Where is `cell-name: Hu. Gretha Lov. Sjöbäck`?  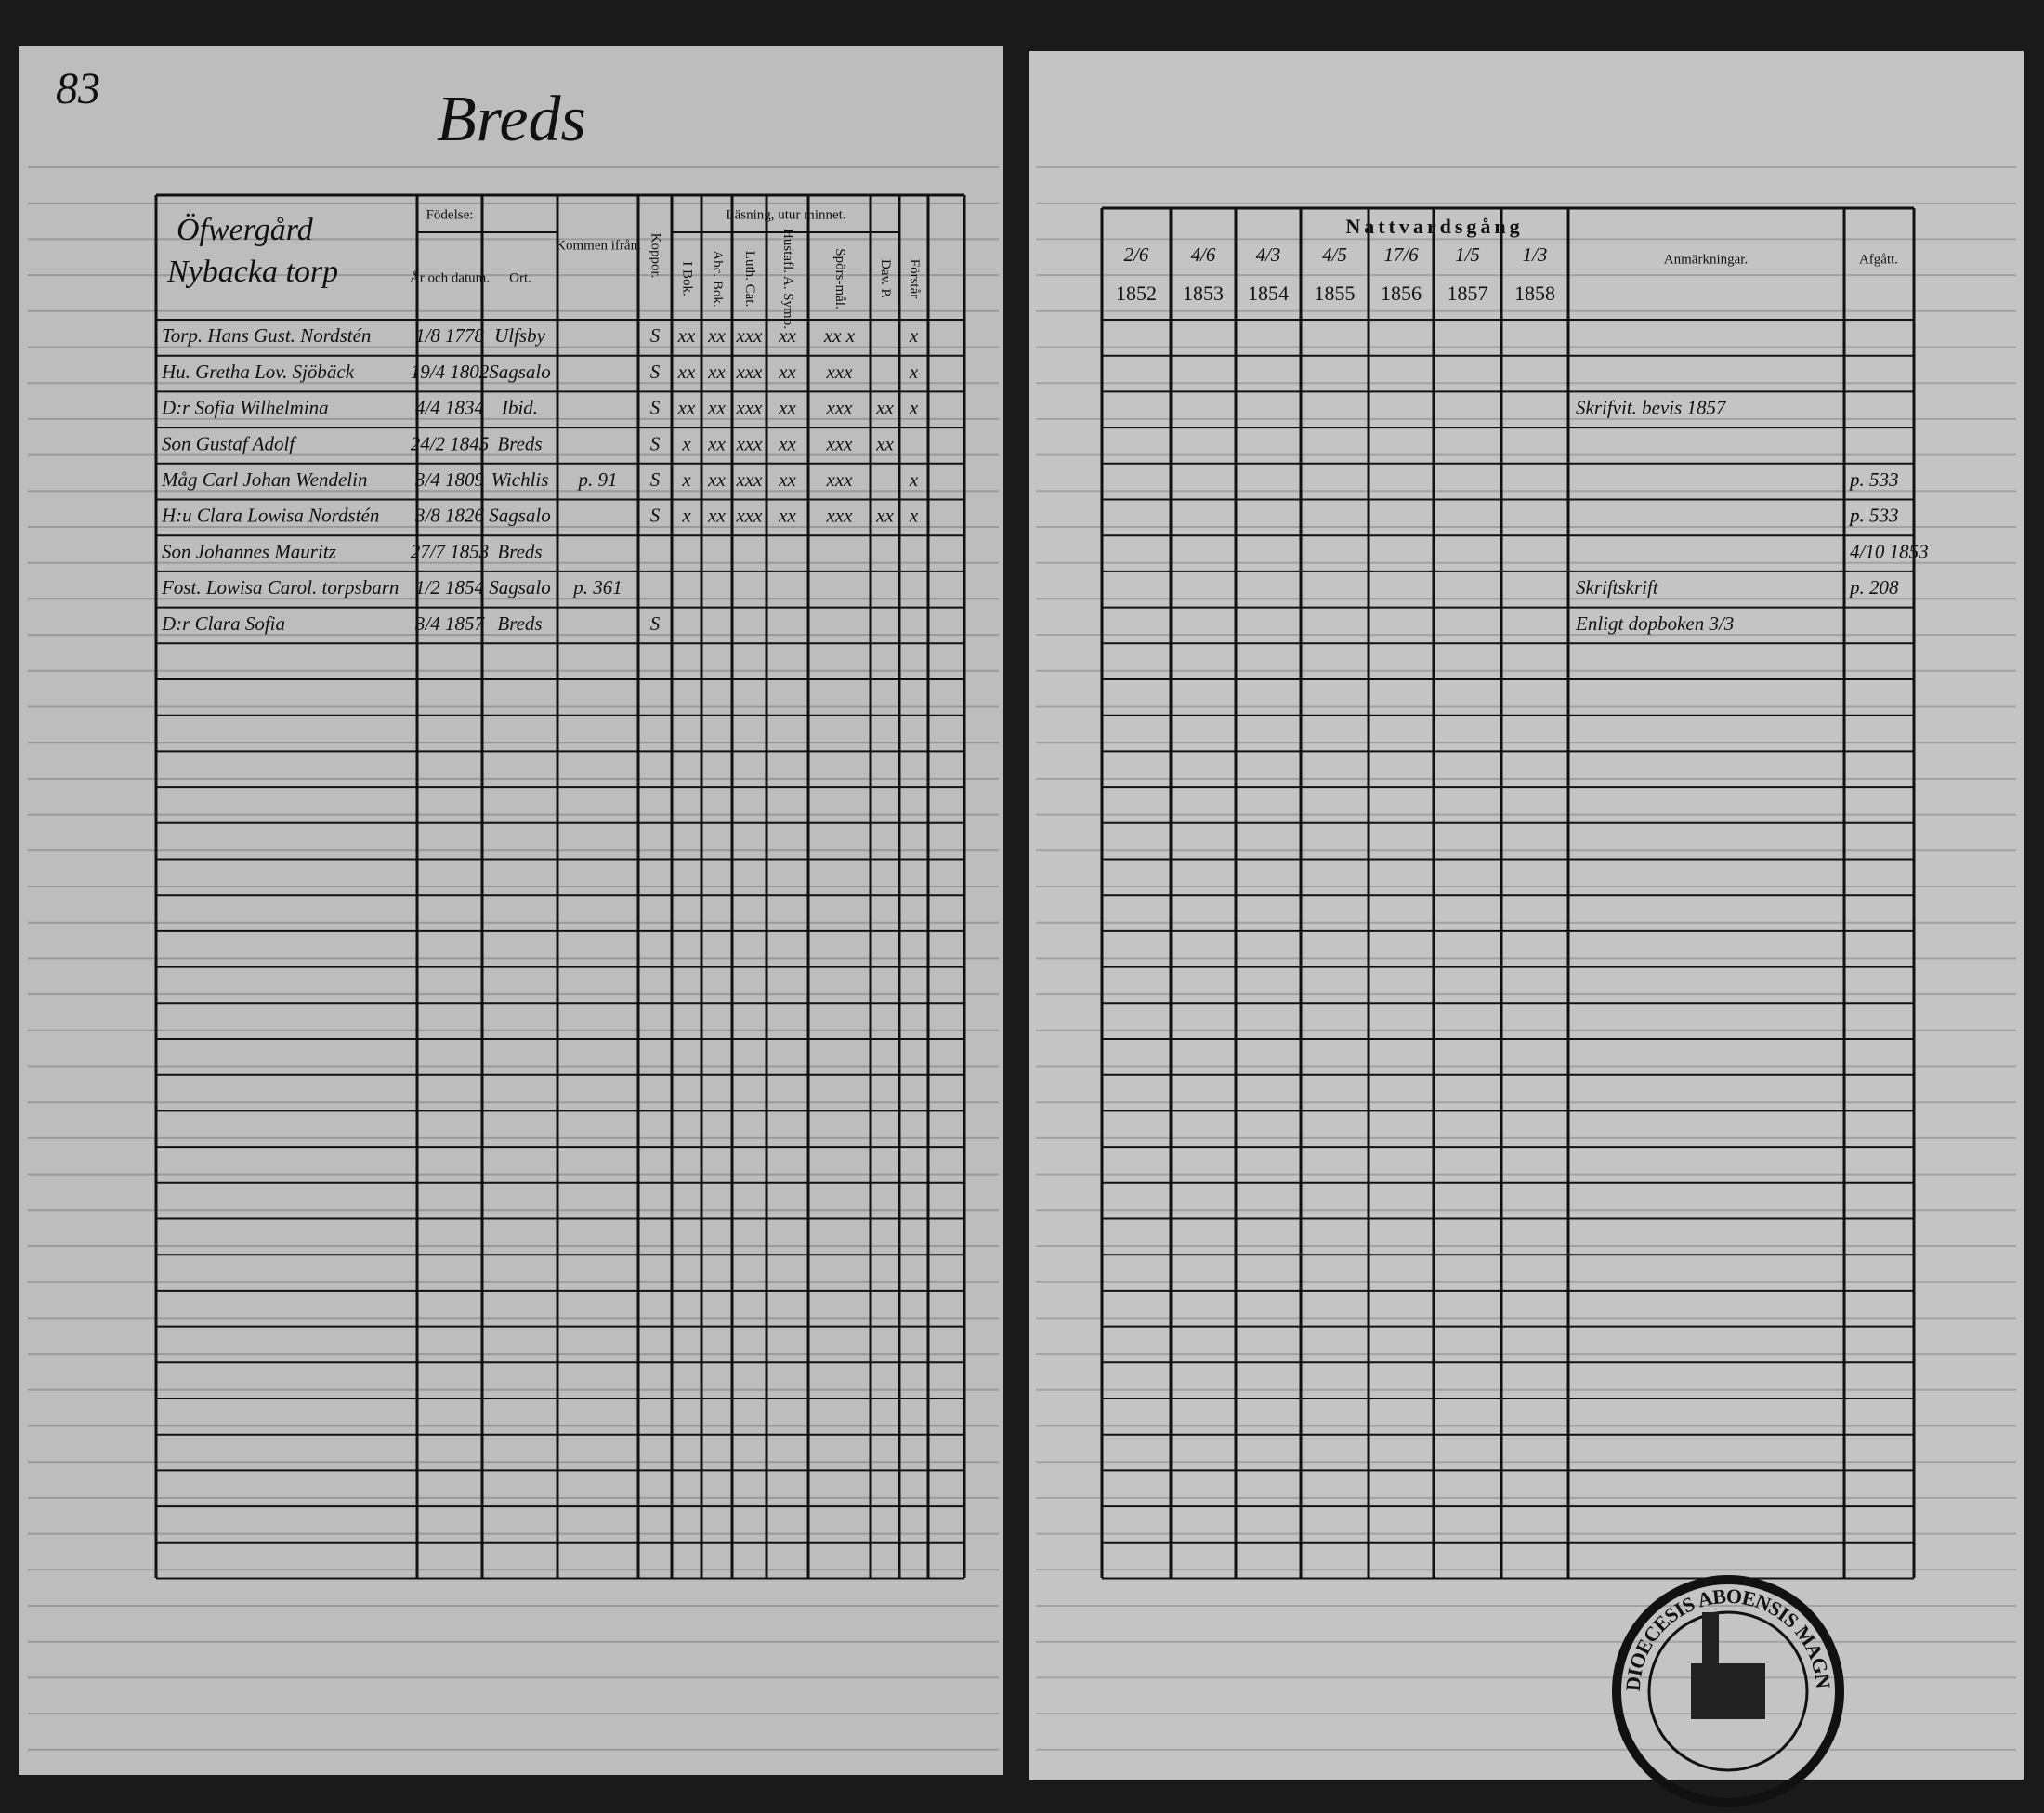
cell-name: Hu. Gretha Lov. Sjöbäck is located at coordinates (258, 372).